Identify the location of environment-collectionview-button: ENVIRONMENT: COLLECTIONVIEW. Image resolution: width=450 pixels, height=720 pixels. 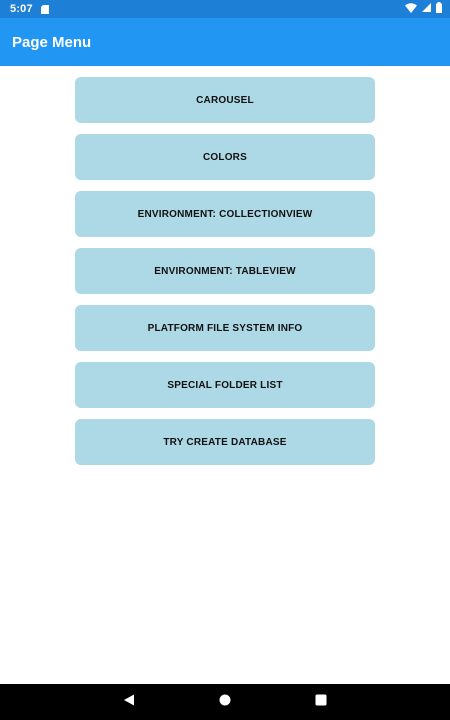
(225, 214).